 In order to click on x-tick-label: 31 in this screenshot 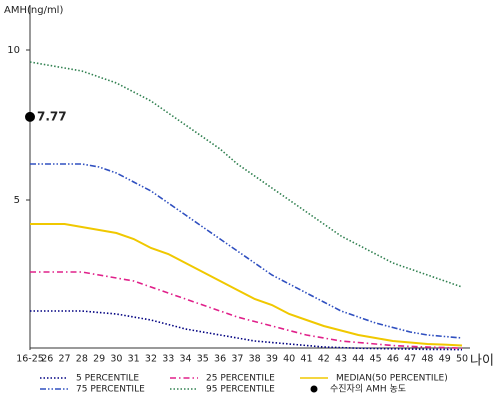, I will do `click(134, 359)`.